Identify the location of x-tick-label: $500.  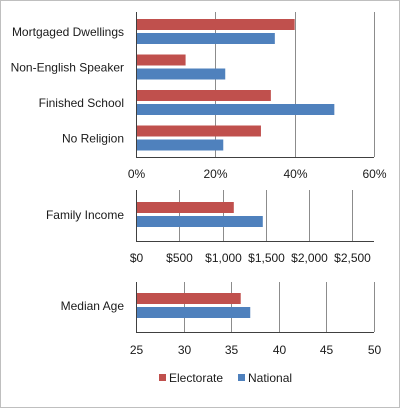
(179, 258).